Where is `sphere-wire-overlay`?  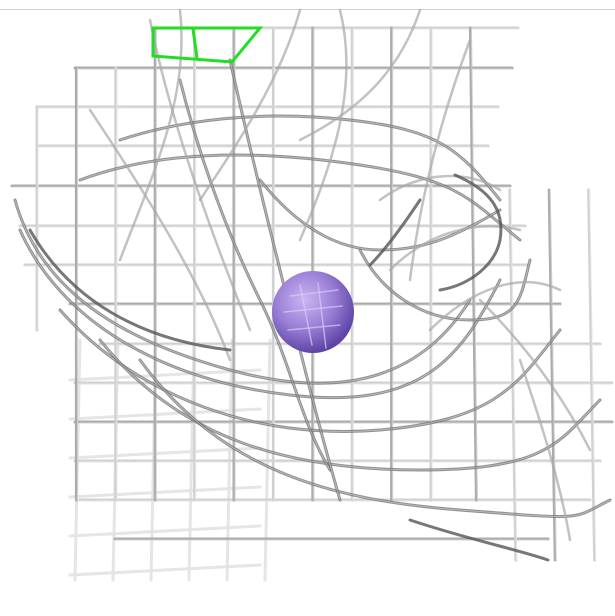
sphere-wire-overlay is located at coordinates (313, 315).